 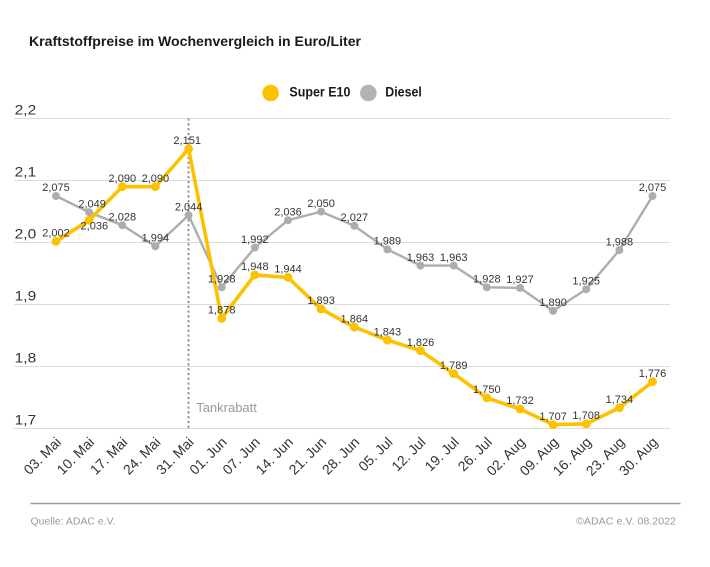 I want to click on svg-text: 1,750, so click(x=487, y=390).